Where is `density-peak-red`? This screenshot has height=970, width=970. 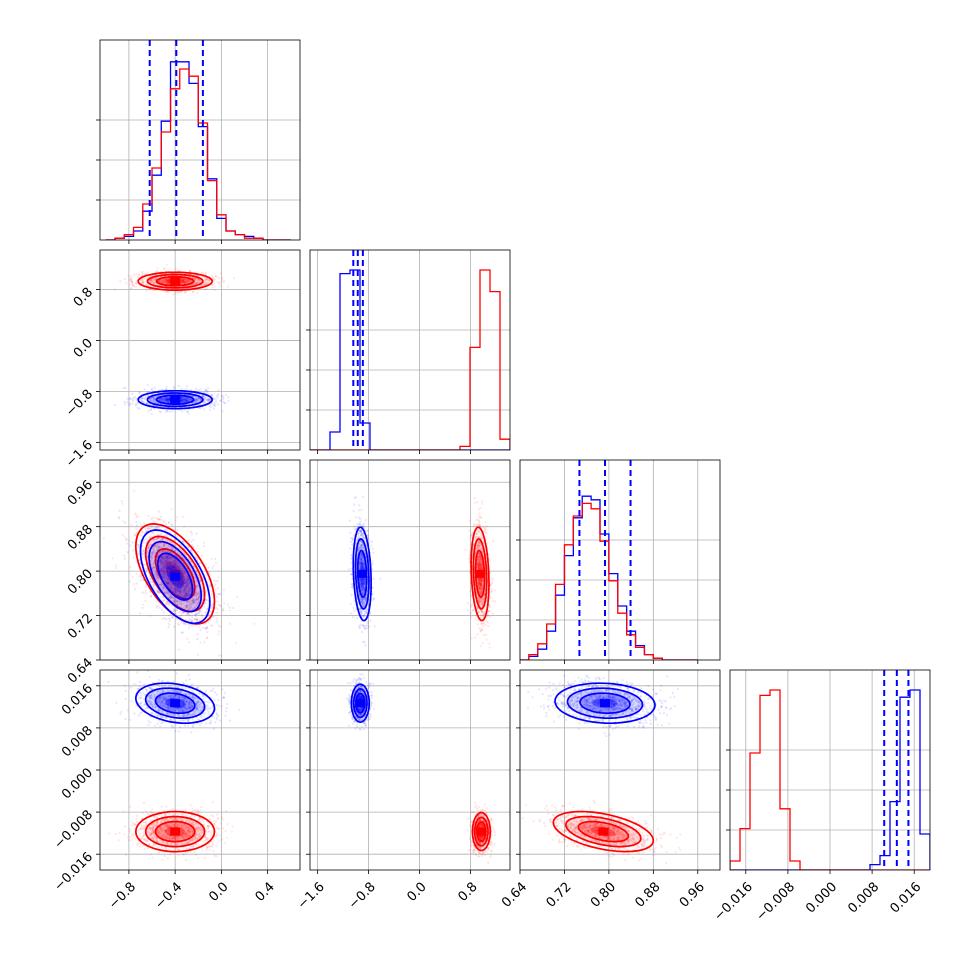 density-peak-red is located at coordinates (175, 281).